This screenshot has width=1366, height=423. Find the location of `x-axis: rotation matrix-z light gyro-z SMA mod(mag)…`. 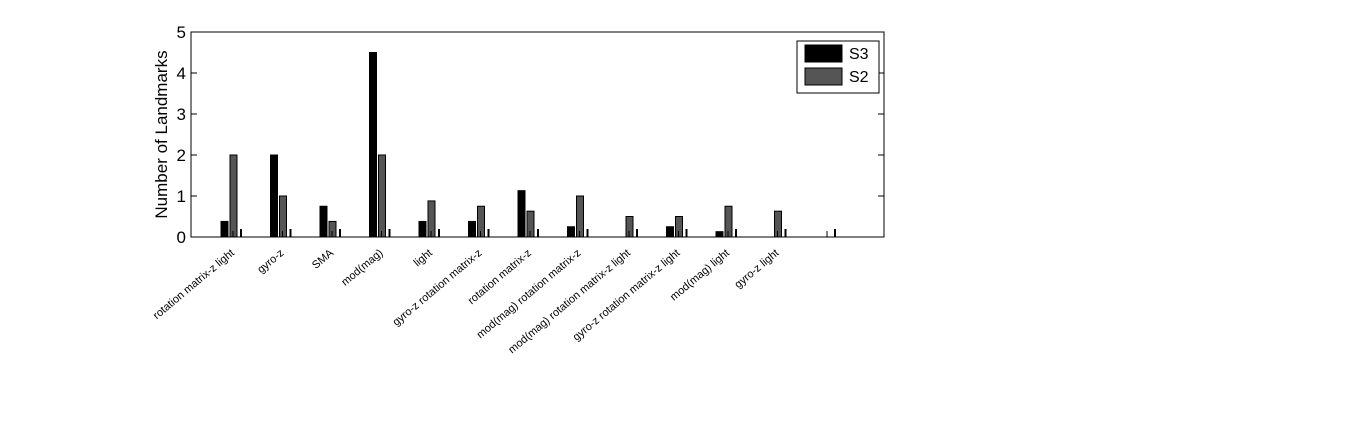

x-axis: rotation matrix-z light gyro-z SMA mod(mag)… is located at coordinates (489, 293).